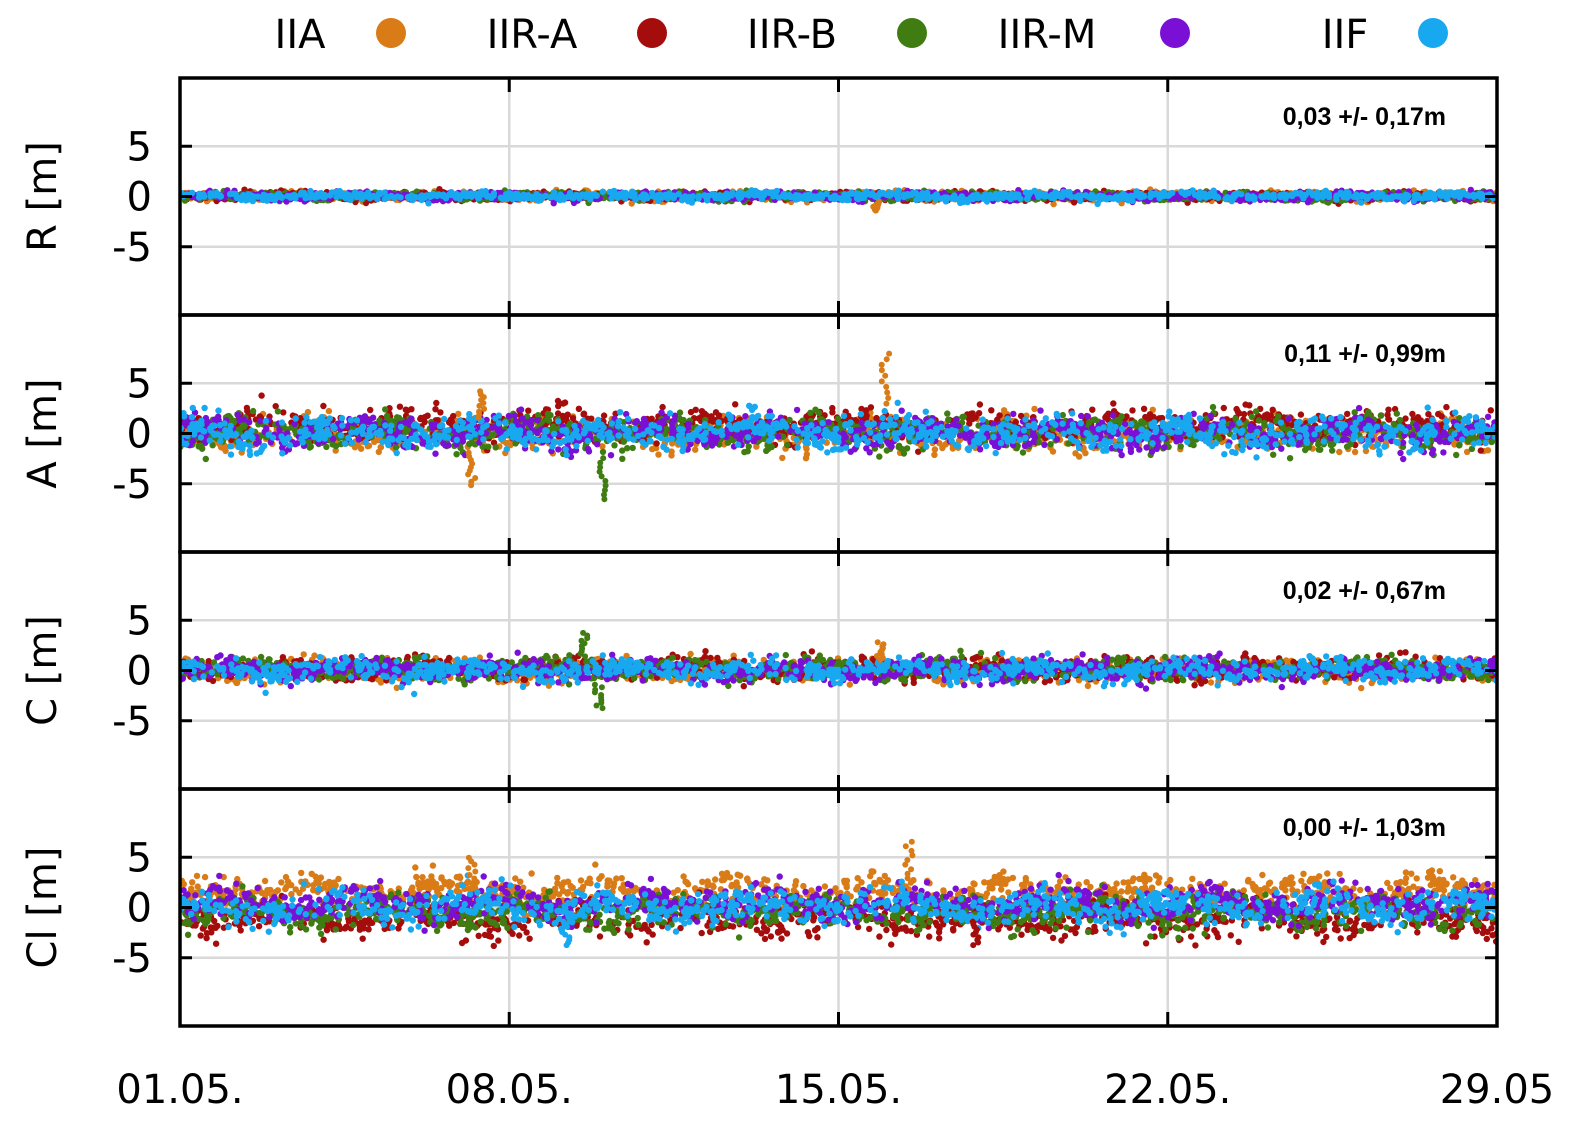  What do you see at coordinates (861, 35) in the screenshot?
I see `legend: IIA IIR-A IIR-B IIR-M IIF` at bounding box center [861, 35].